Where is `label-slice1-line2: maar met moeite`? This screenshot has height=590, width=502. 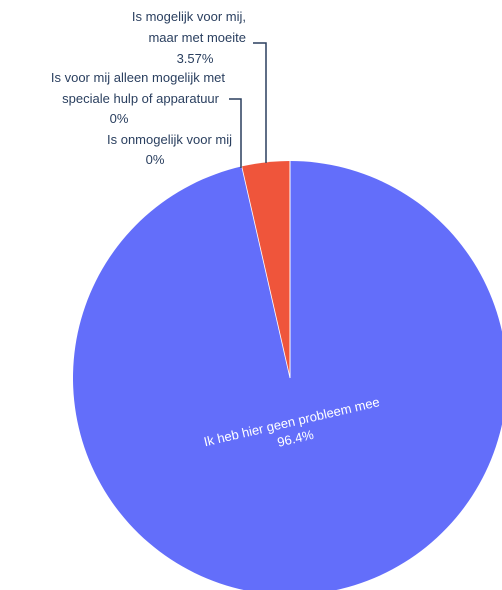
label-slice1-line2: maar met moeite is located at coordinates (197, 37).